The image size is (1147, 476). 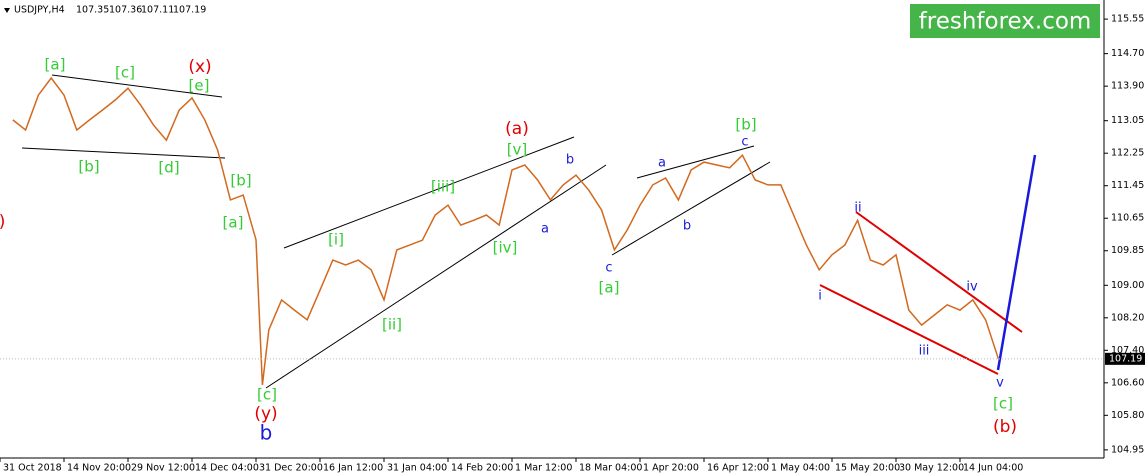 I want to click on wave-label: i, so click(x=820, y=296).